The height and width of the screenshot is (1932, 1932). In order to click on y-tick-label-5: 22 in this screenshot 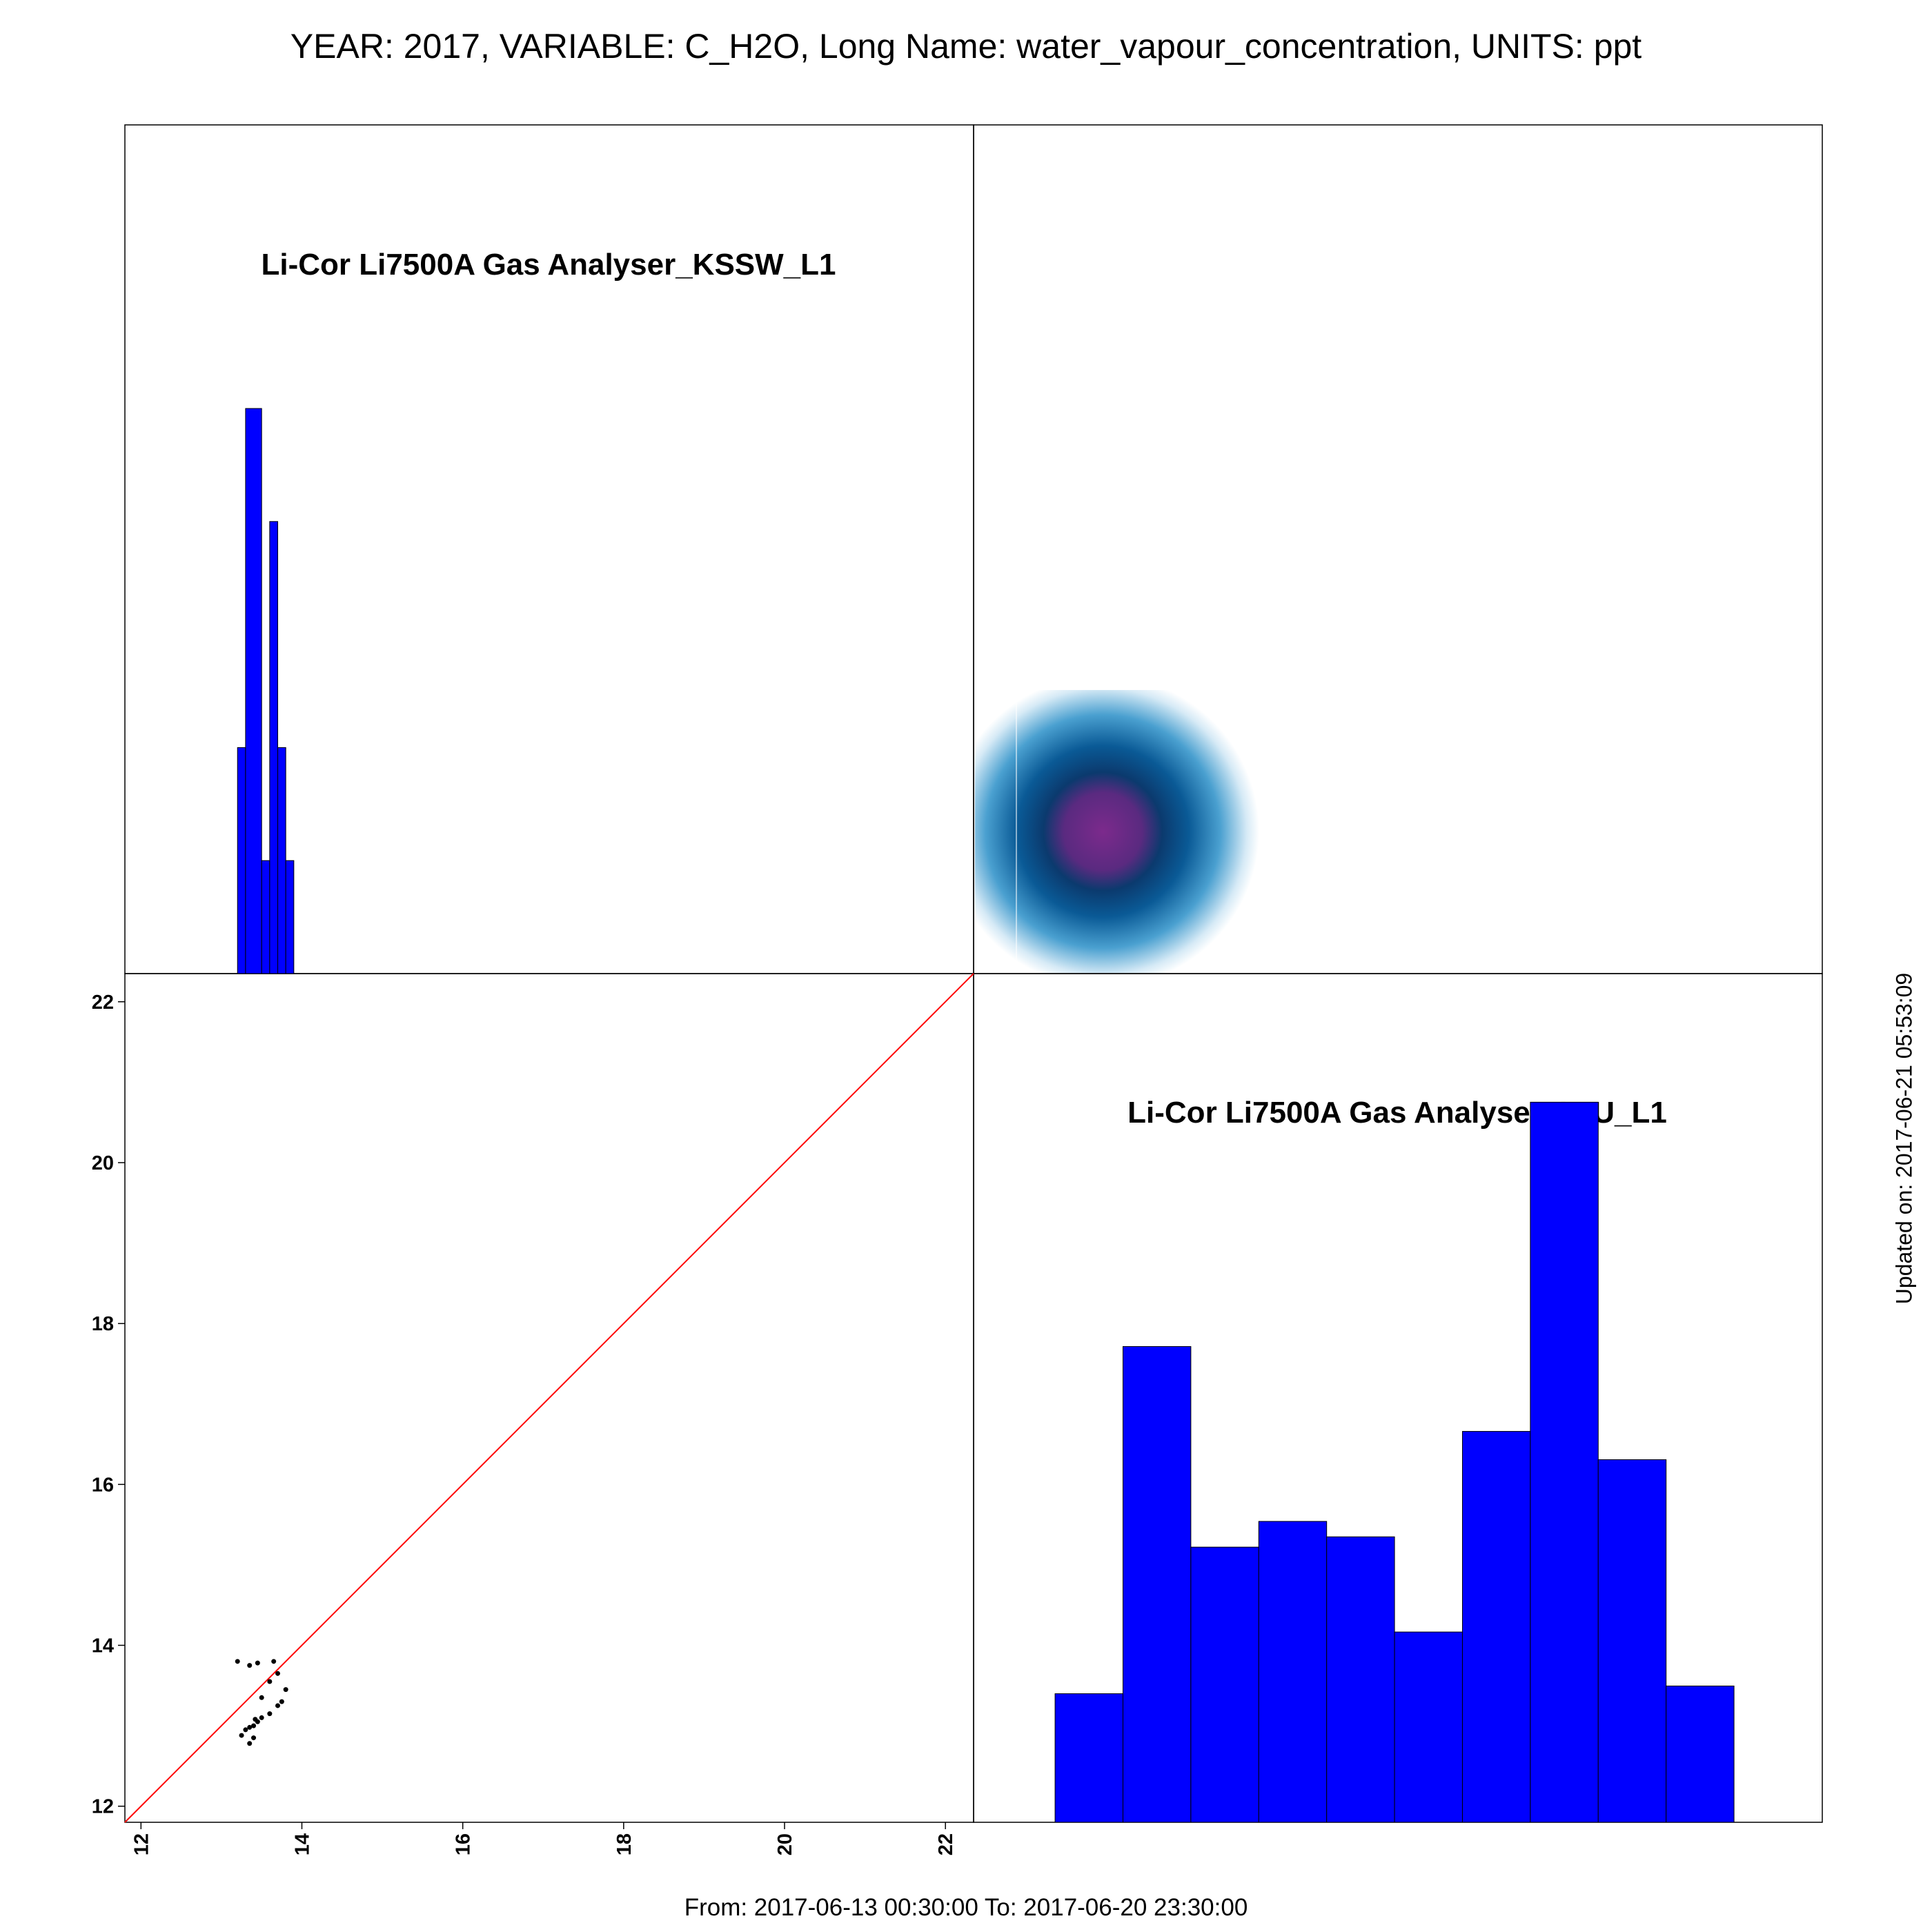, I will do `click(103, 1003)`.